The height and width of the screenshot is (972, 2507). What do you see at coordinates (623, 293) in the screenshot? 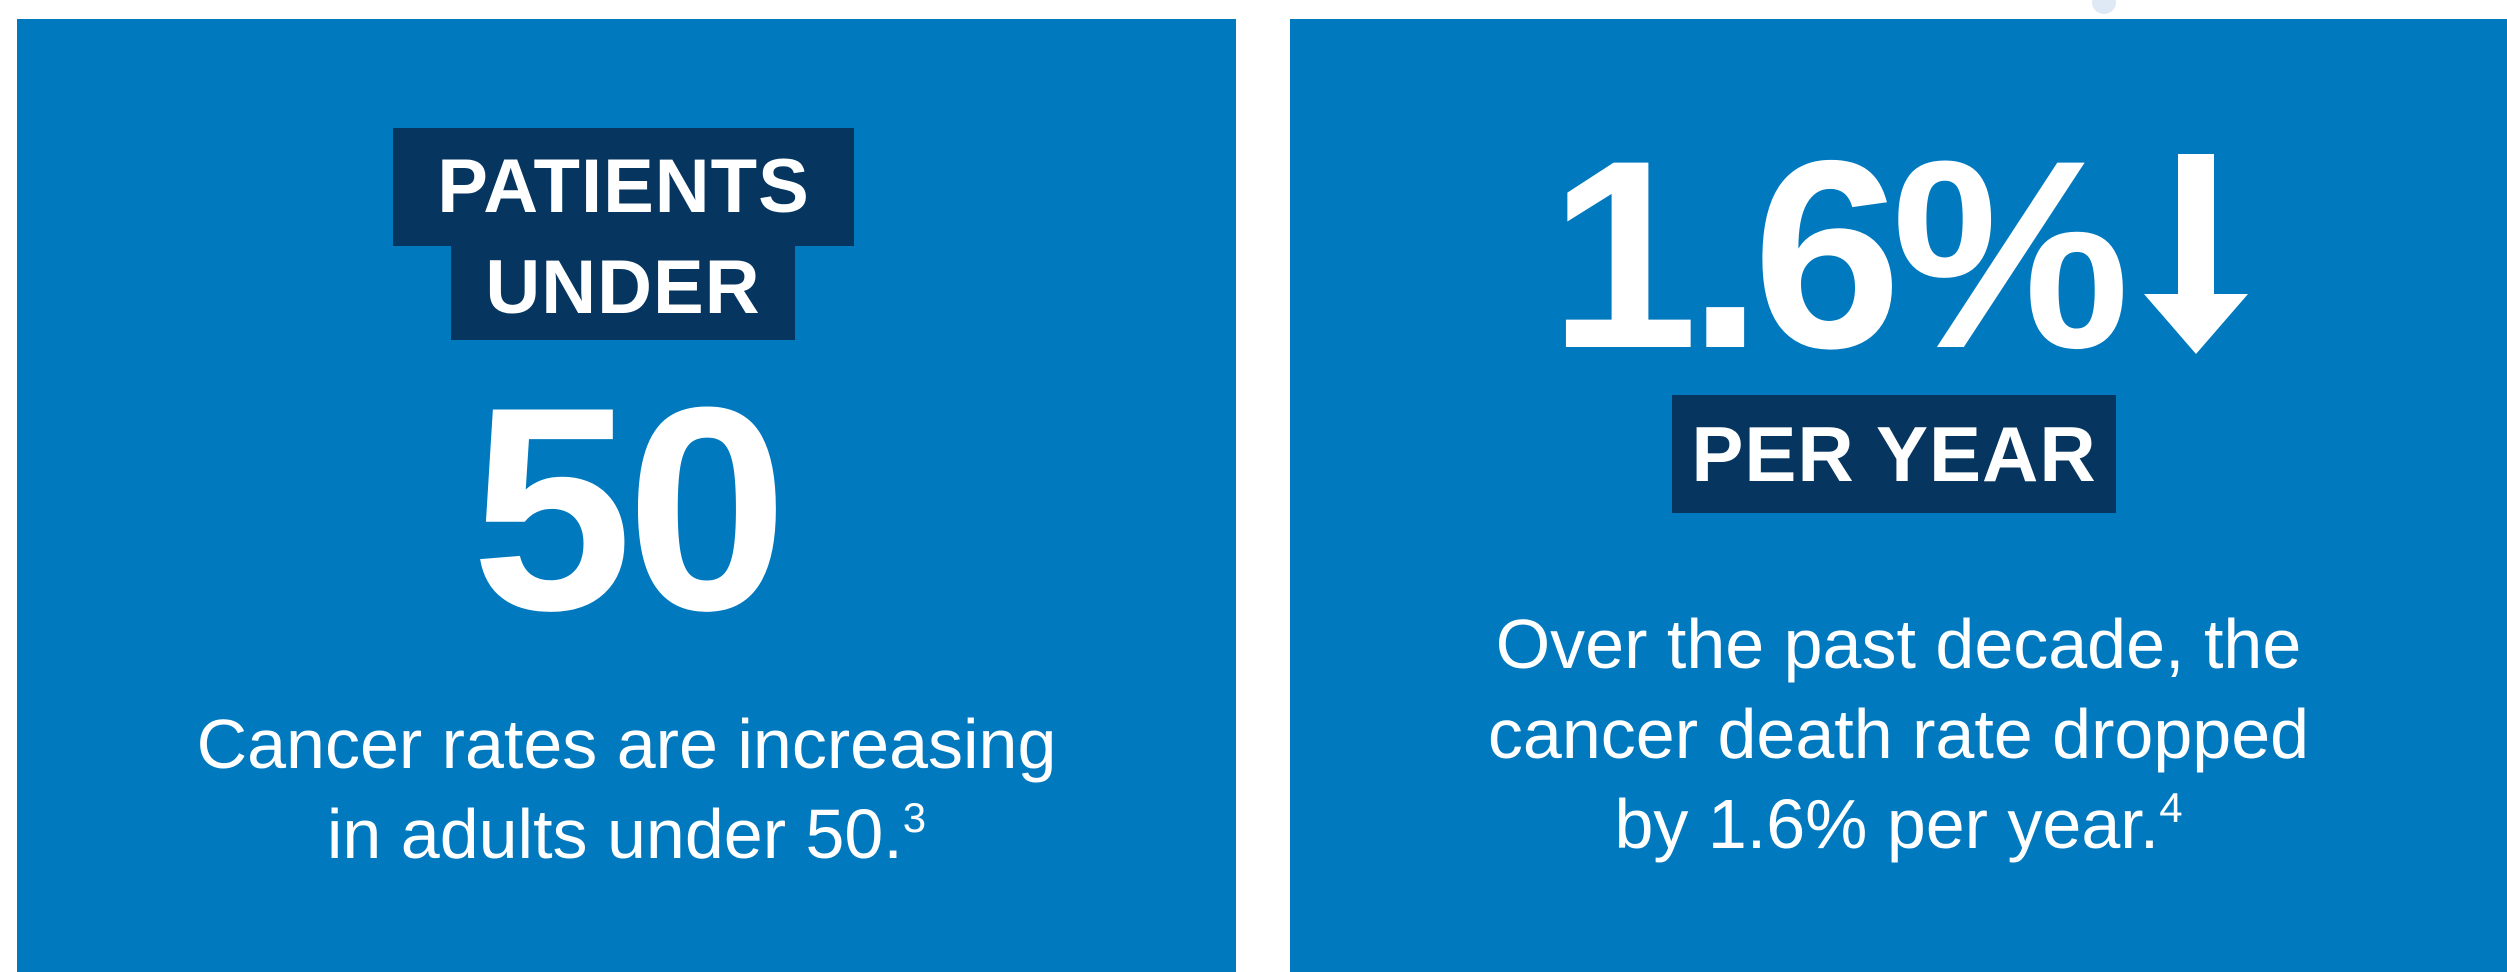
I see `under-tag: UNDER` at bounding box center [623, 293].